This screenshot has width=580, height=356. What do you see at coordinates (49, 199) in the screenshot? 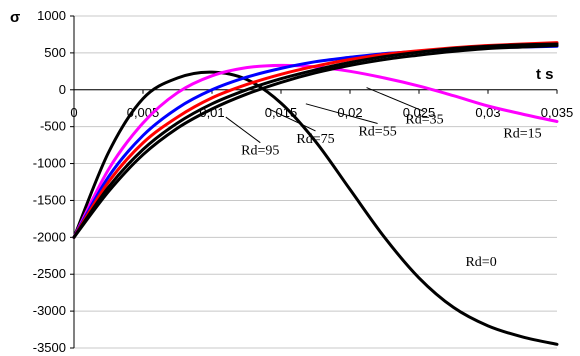
I see `y-tick-label: -1500` at bounding box center [49, 199].